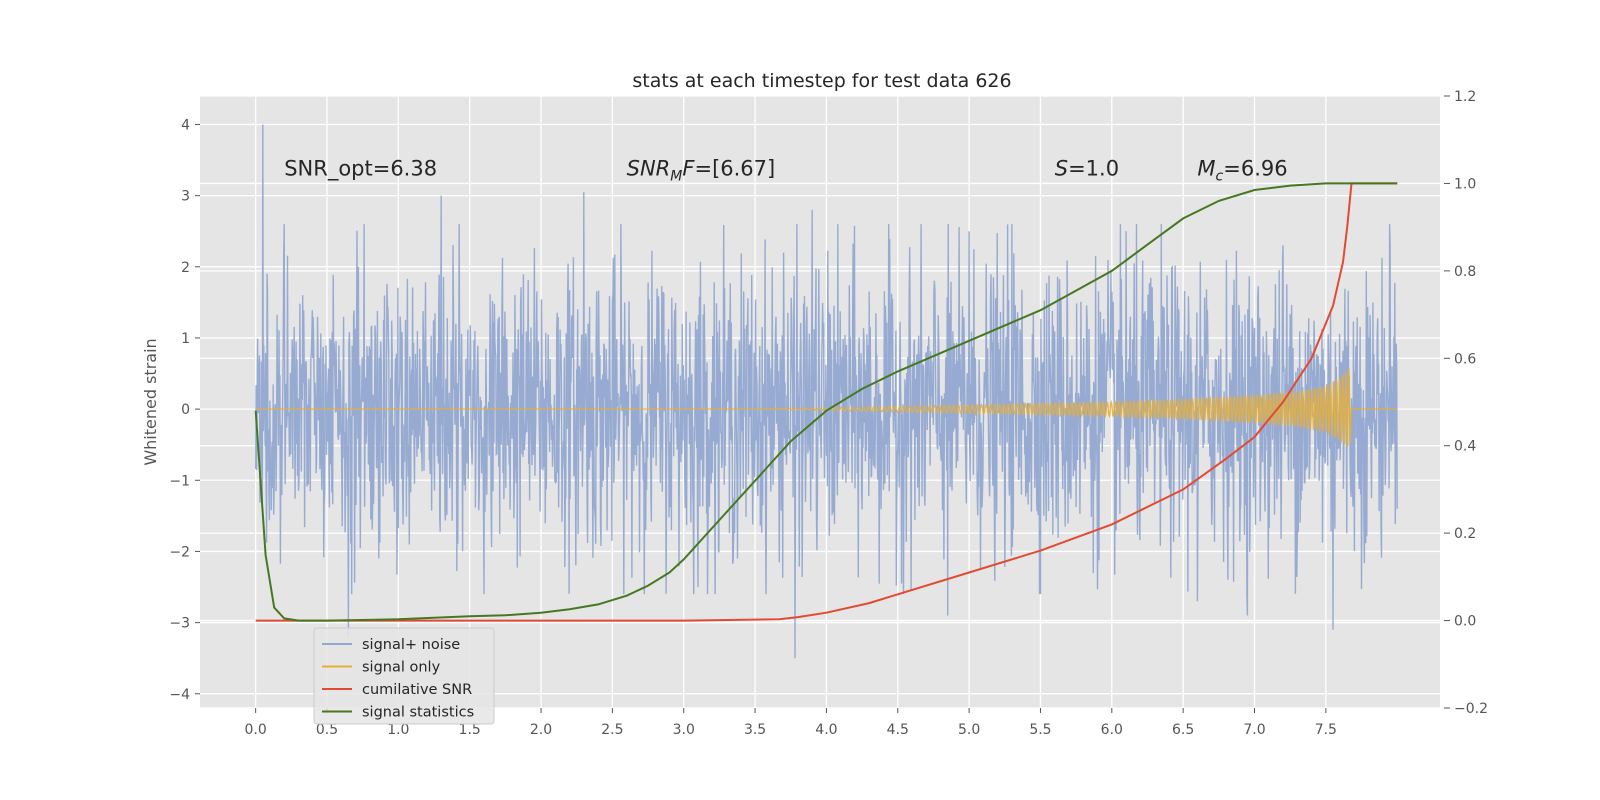  What do you see at coordinates (179, 624) in the screenshot?
I see `y-tick-label: −3` at bounding box center [179, 624].